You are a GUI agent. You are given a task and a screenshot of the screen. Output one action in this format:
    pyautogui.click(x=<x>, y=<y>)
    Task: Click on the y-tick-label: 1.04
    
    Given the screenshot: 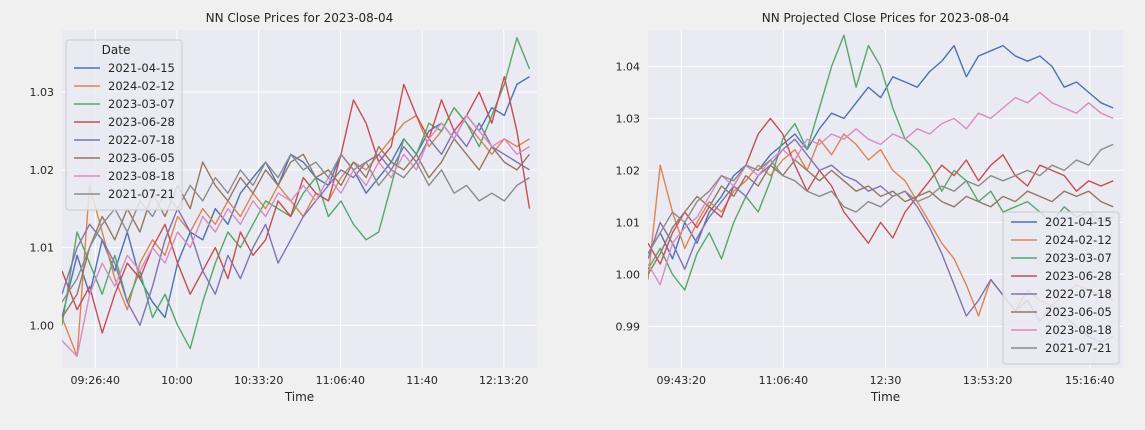 What is the action you would take?
    pyautogui.click(x=628, y=66)
    